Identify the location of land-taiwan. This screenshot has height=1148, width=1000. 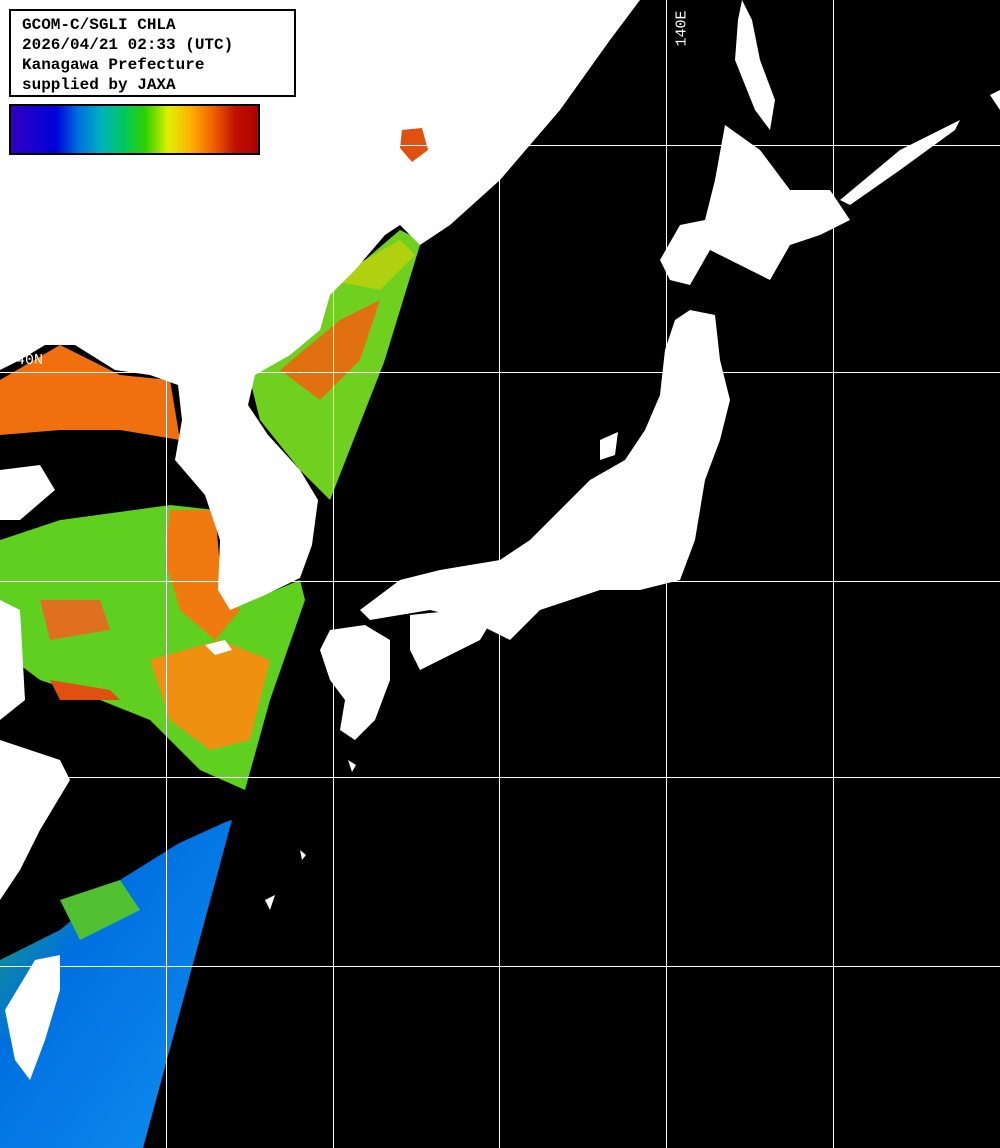
(32, 1017).